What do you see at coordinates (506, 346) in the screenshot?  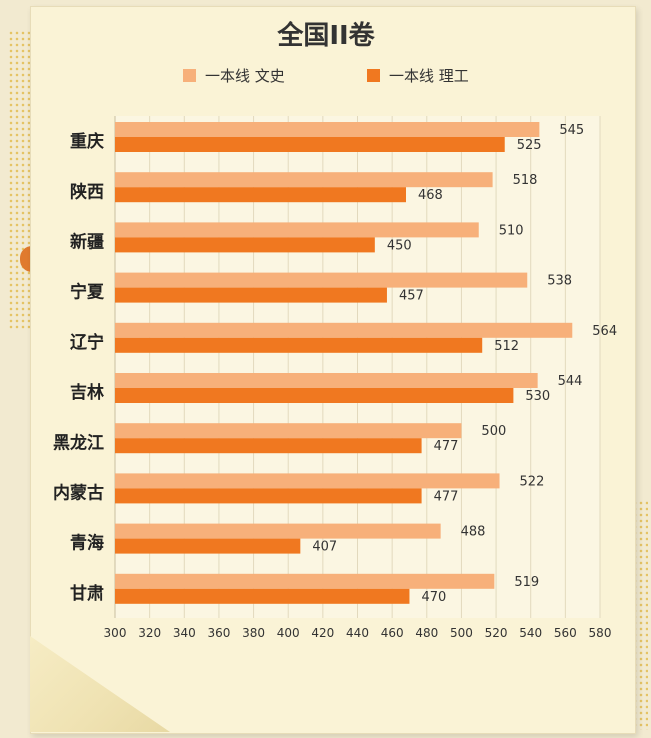 I see `data-label-ligong-5: 512` at bounding box center [506, 346].